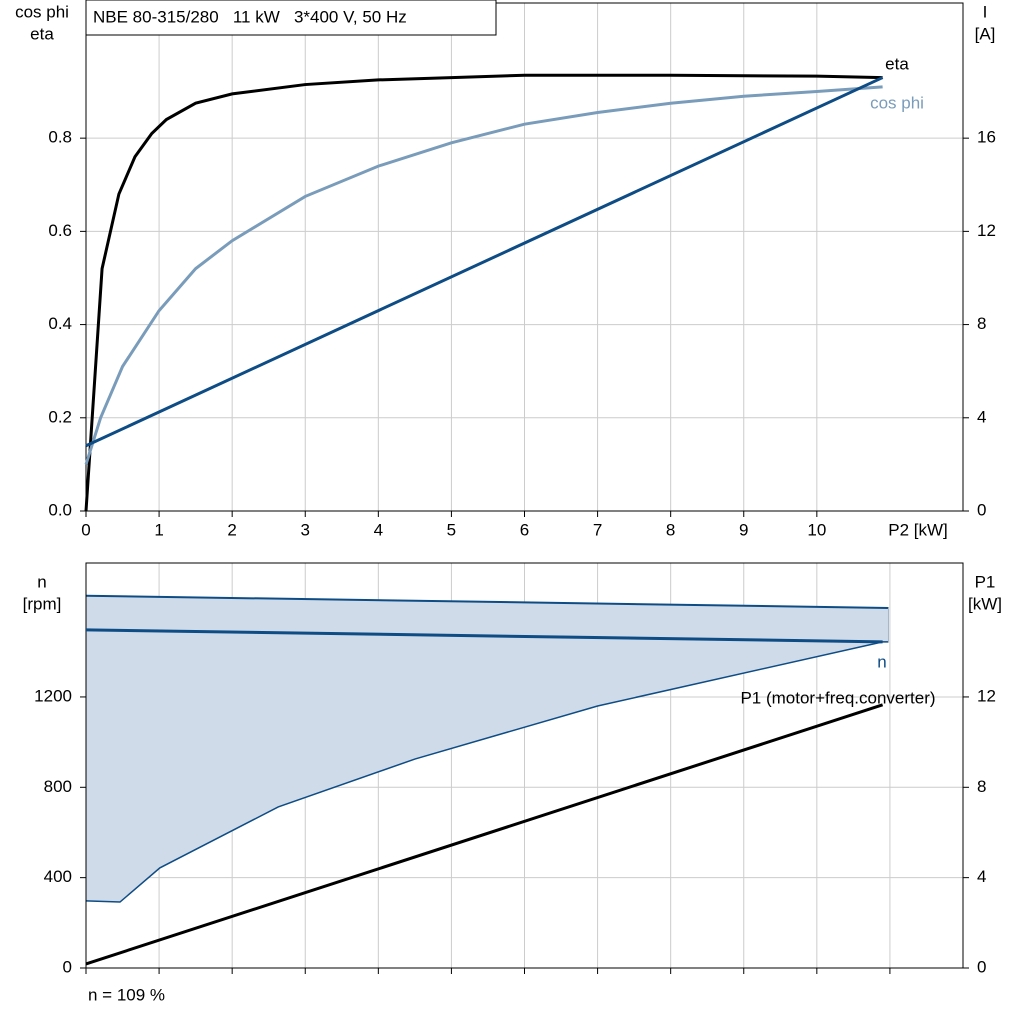 This screenshot has width=1024, height=1029. What do you see at coordinates (837, 697) in the screenshot?
I see `series-label: P1 (motor+freq.converter)` at bounding box center [837, 697].